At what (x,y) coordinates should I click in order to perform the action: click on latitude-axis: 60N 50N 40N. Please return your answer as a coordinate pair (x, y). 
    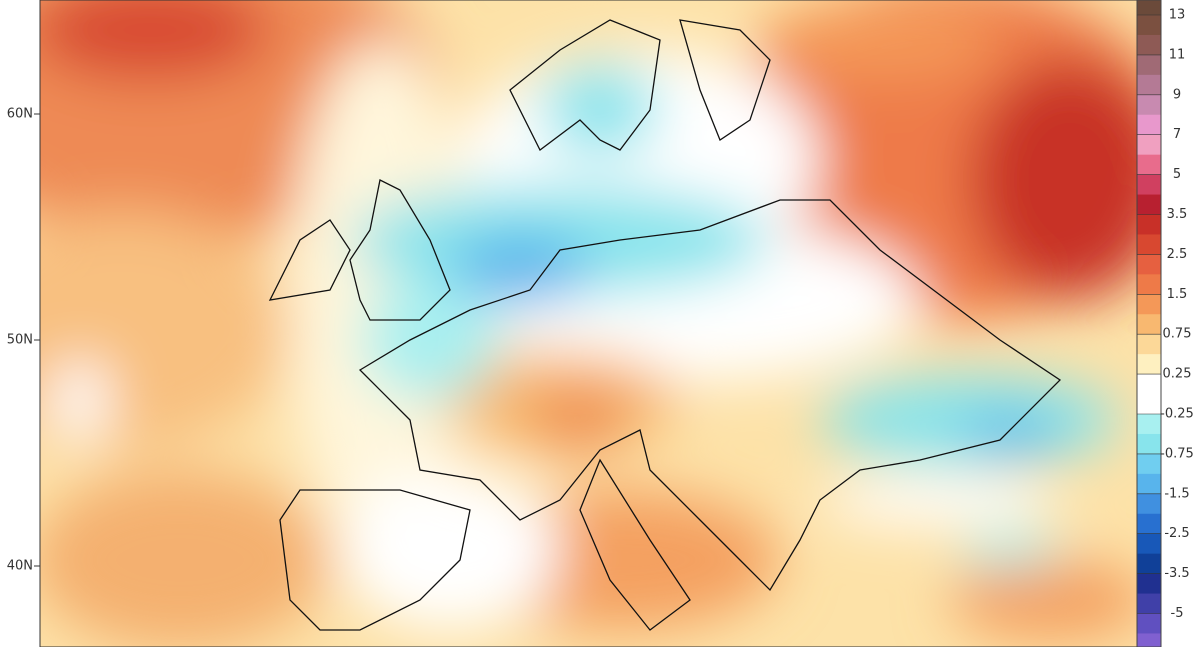
    Looking at the image, I should click on (23, 340).